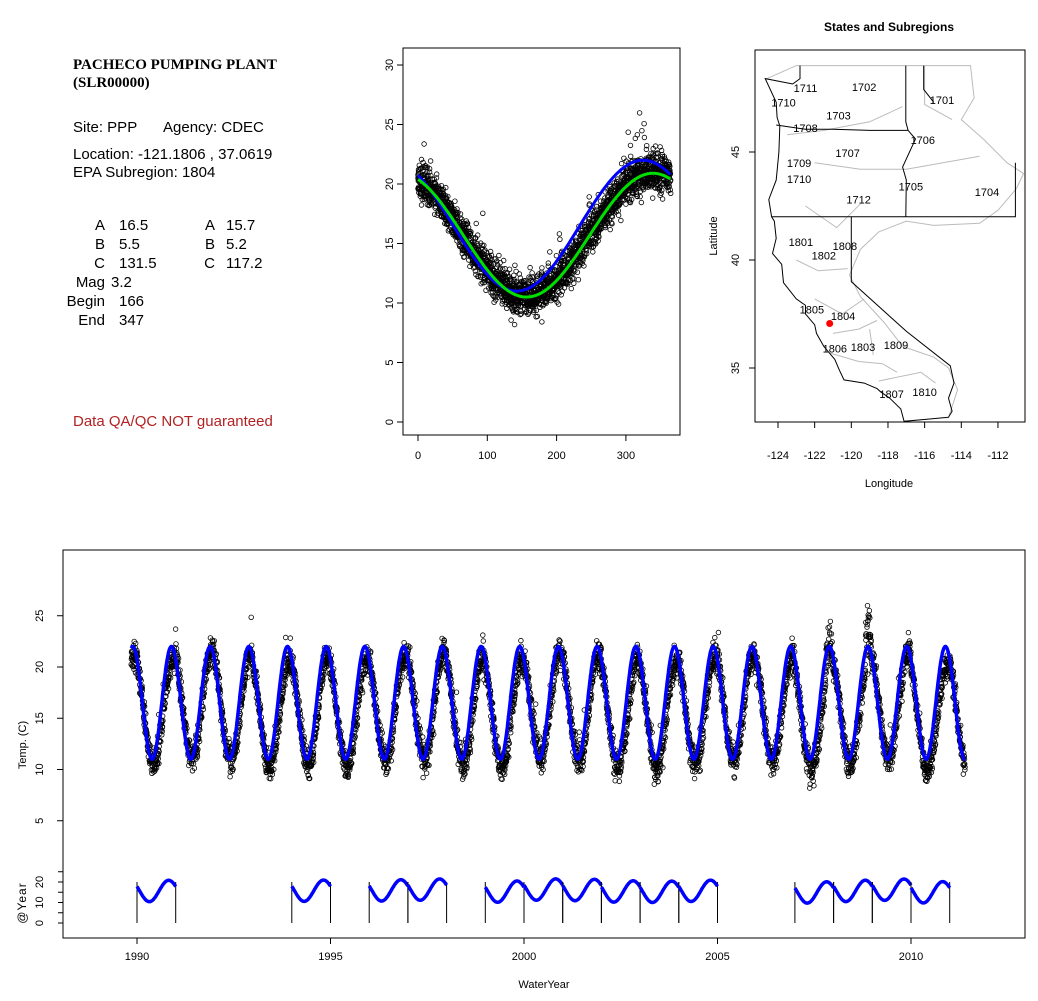  Describe the element at coordinates (799, 164) in the screenshot. I see `subregion-label: 1709` at that location.